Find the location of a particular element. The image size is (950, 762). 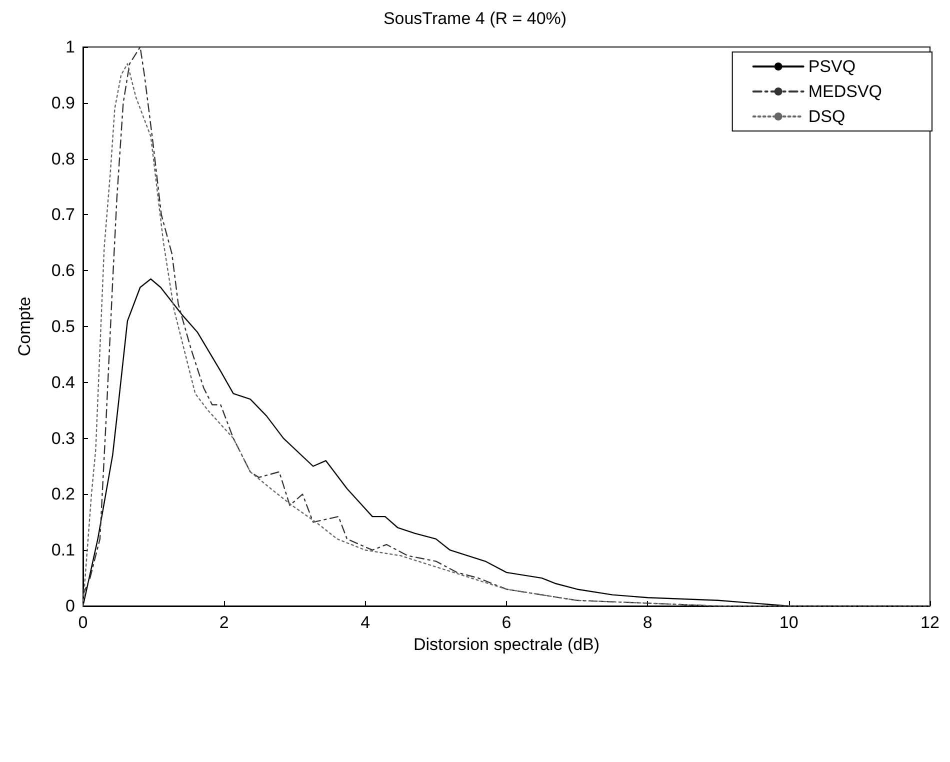

y-tick-label: 0.9 is located at coordinates (63, 102).